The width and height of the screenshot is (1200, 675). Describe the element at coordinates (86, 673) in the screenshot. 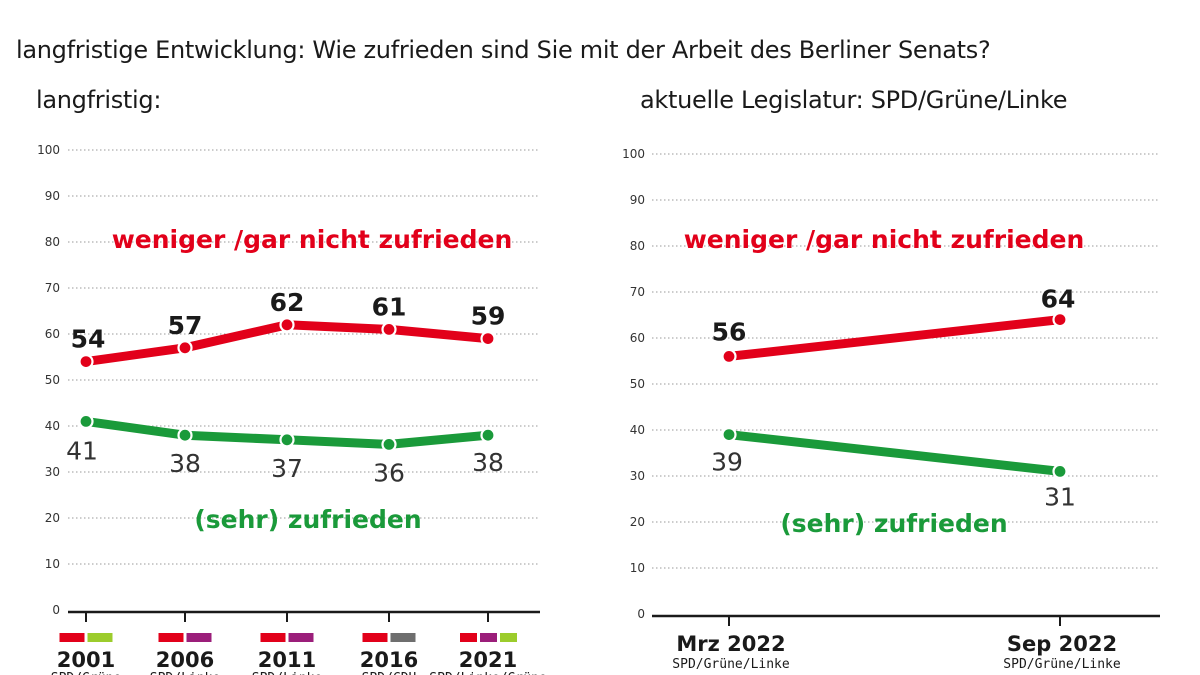

I see `coalition-label: SPD/Grüne` at that location.